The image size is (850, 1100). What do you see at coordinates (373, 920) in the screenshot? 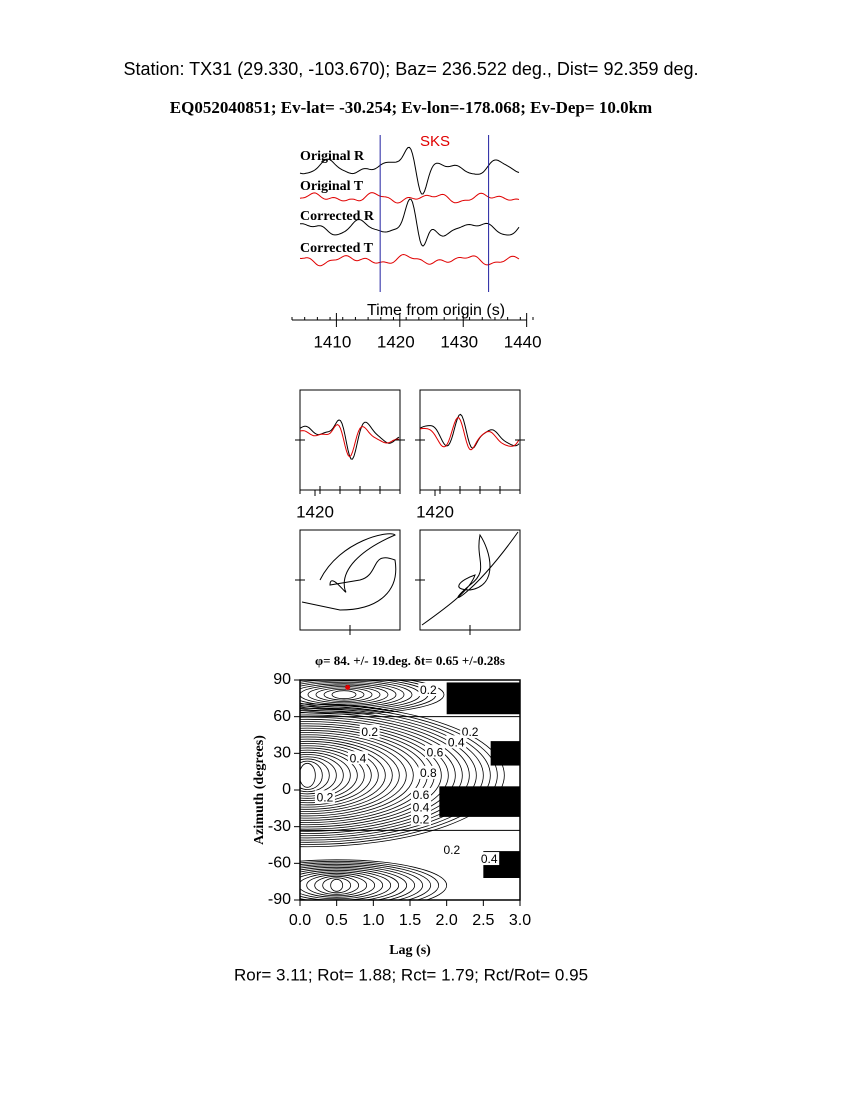
I see `x-tick-label: 1.0` at bounding box center [373, 920].